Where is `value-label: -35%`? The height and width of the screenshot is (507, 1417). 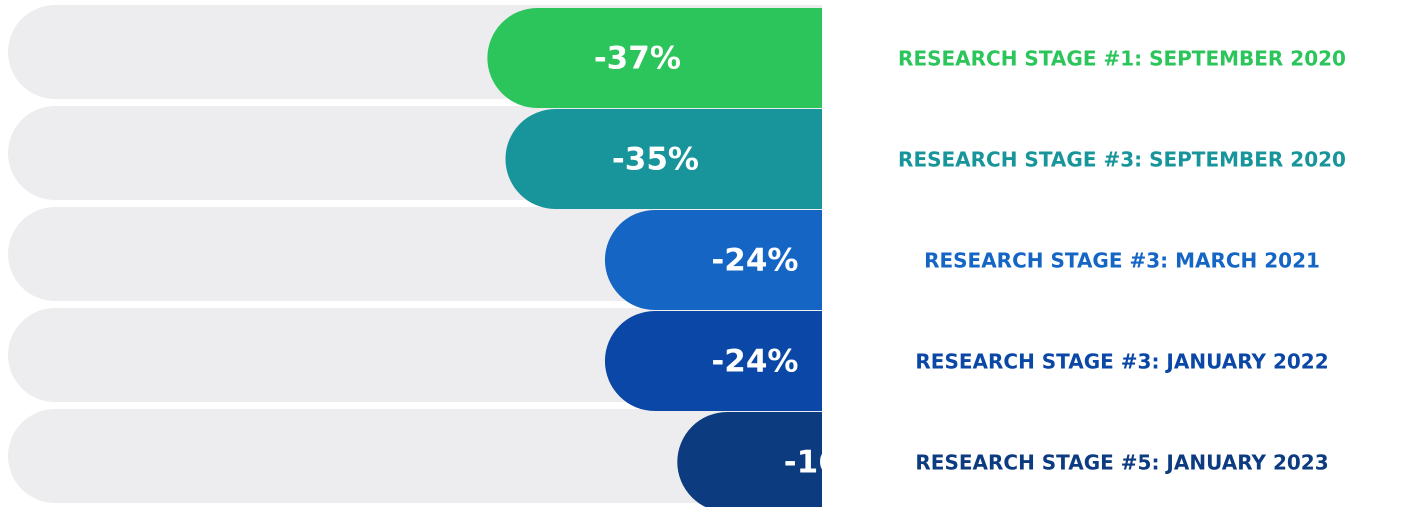
value-label: -35% is located at coordinates (655, 160).